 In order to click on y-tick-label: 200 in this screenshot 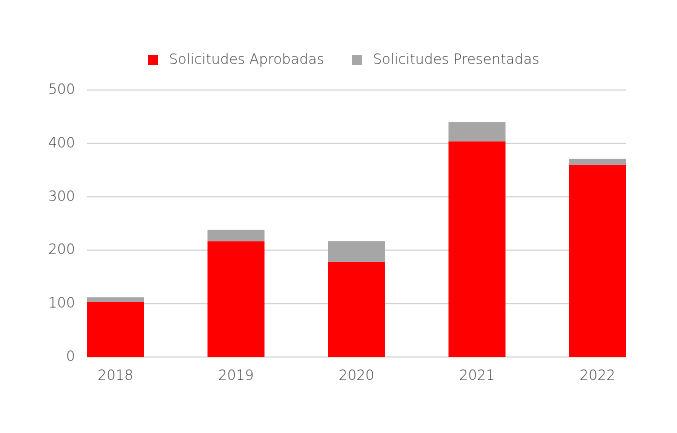, I will do `click(61, 250)`.